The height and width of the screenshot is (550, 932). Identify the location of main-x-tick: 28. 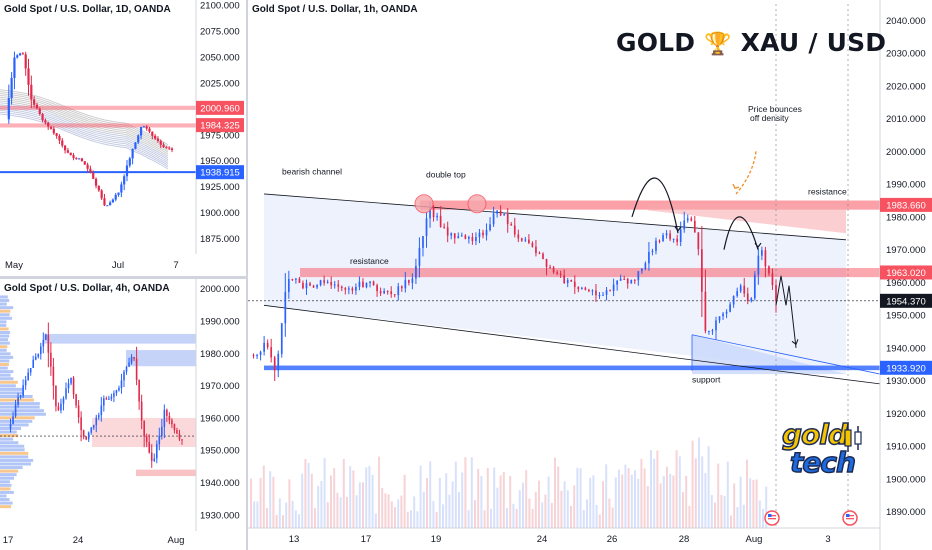
(684, 539).